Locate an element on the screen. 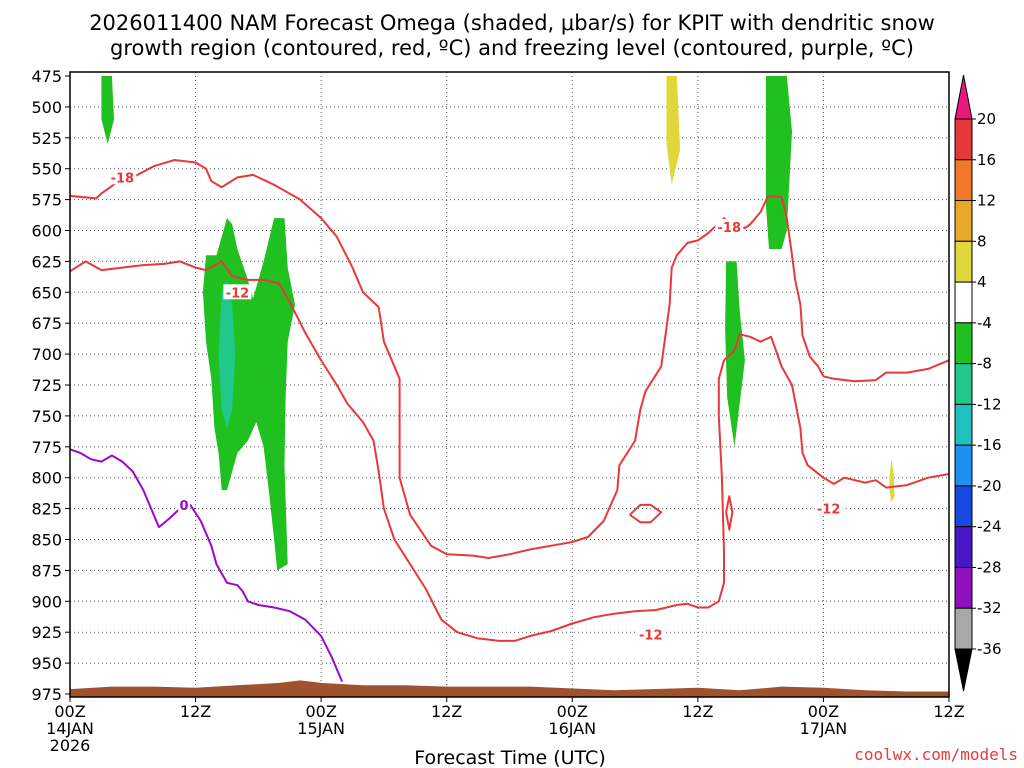  x-tick-label: 14JAN is located at coordinates (70, 728).